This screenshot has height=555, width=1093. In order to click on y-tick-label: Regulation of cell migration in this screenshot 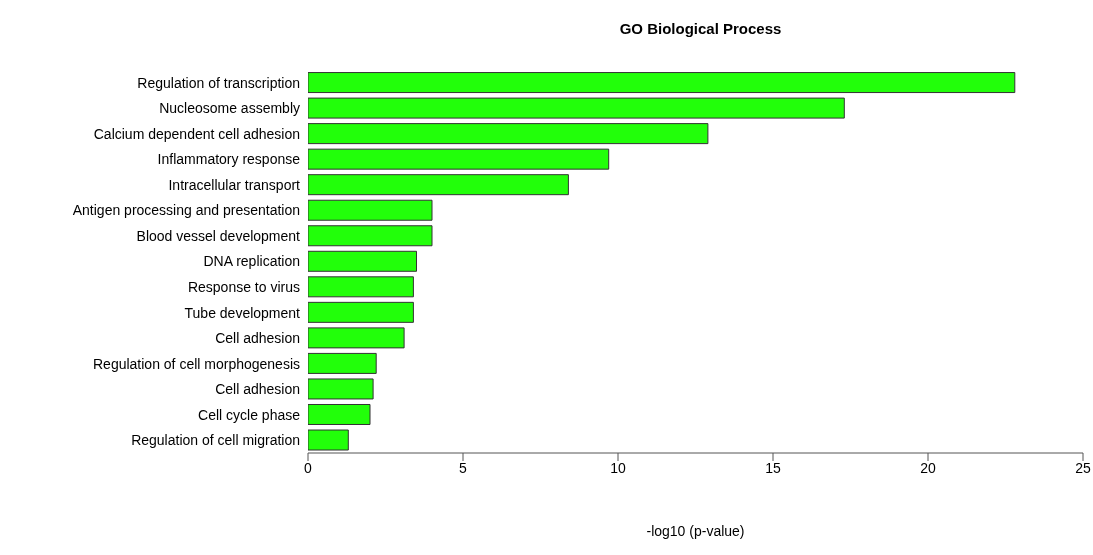, I will do `click(215, 440)`.